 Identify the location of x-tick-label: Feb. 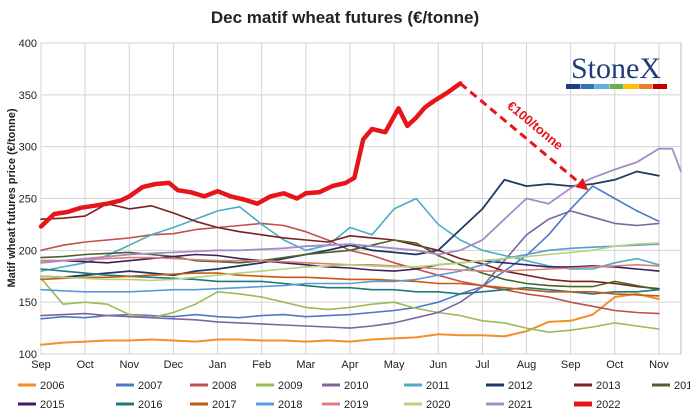
(261, 365).